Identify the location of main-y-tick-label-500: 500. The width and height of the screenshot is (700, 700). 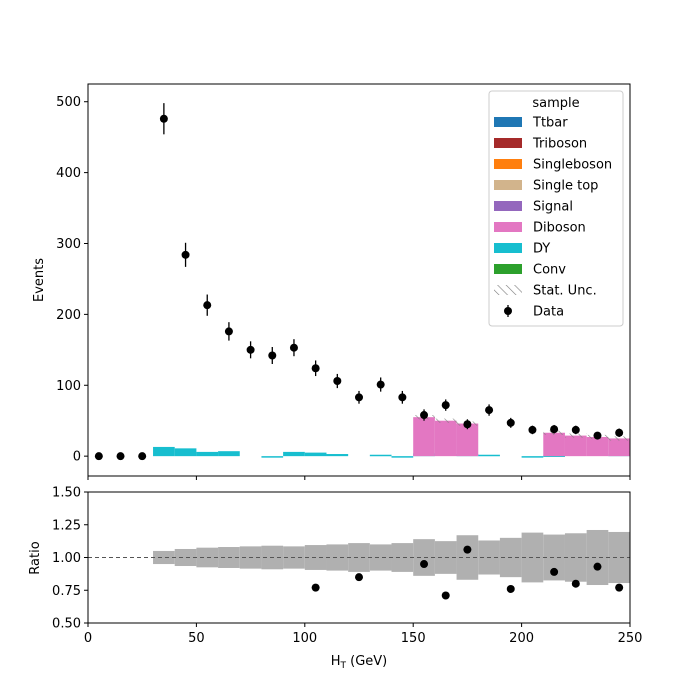
(68, 102).